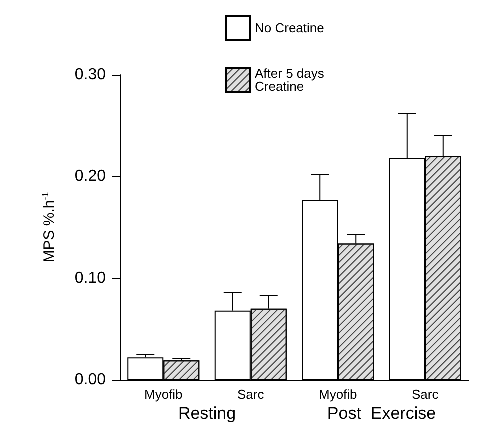 This screenshot has height=435, width=487. What do you see at coordinates (90, 177) in the screenshot?
I see `y-tick-label: 0.20` at bounding box center [90, 177].